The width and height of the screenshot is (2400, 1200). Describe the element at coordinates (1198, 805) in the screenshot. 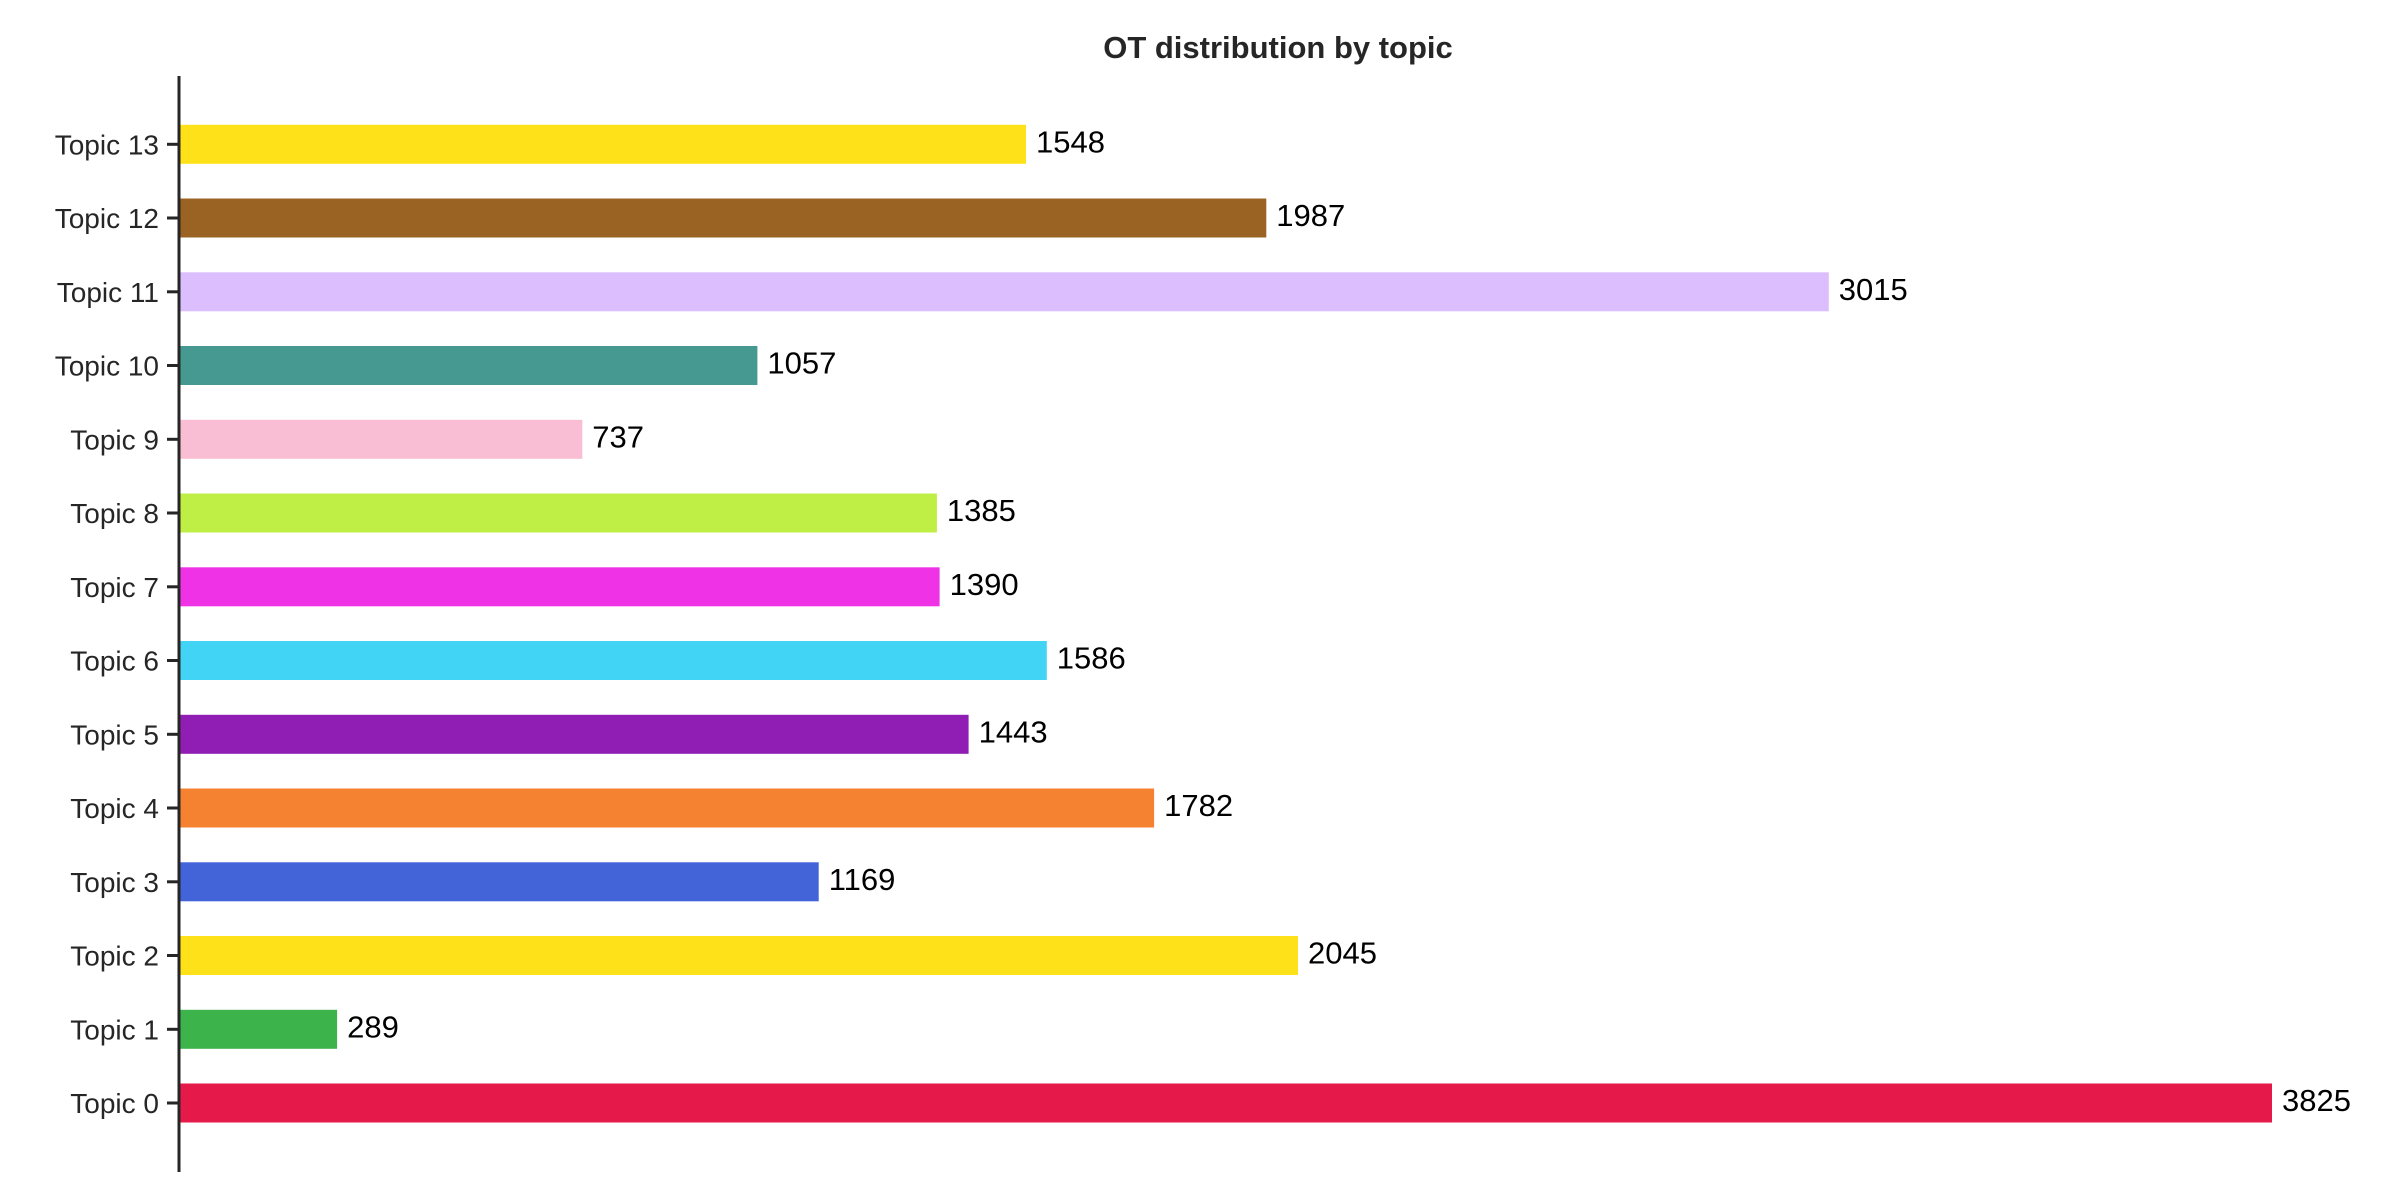

I see `bar-value-label: 1782` at that location.